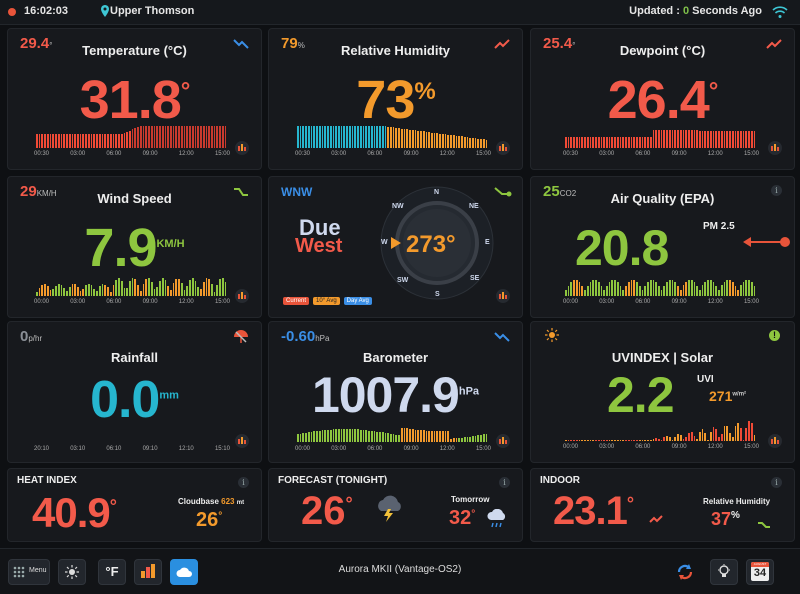  I want to click on solar-value: 271w/m², so click(727, 396).